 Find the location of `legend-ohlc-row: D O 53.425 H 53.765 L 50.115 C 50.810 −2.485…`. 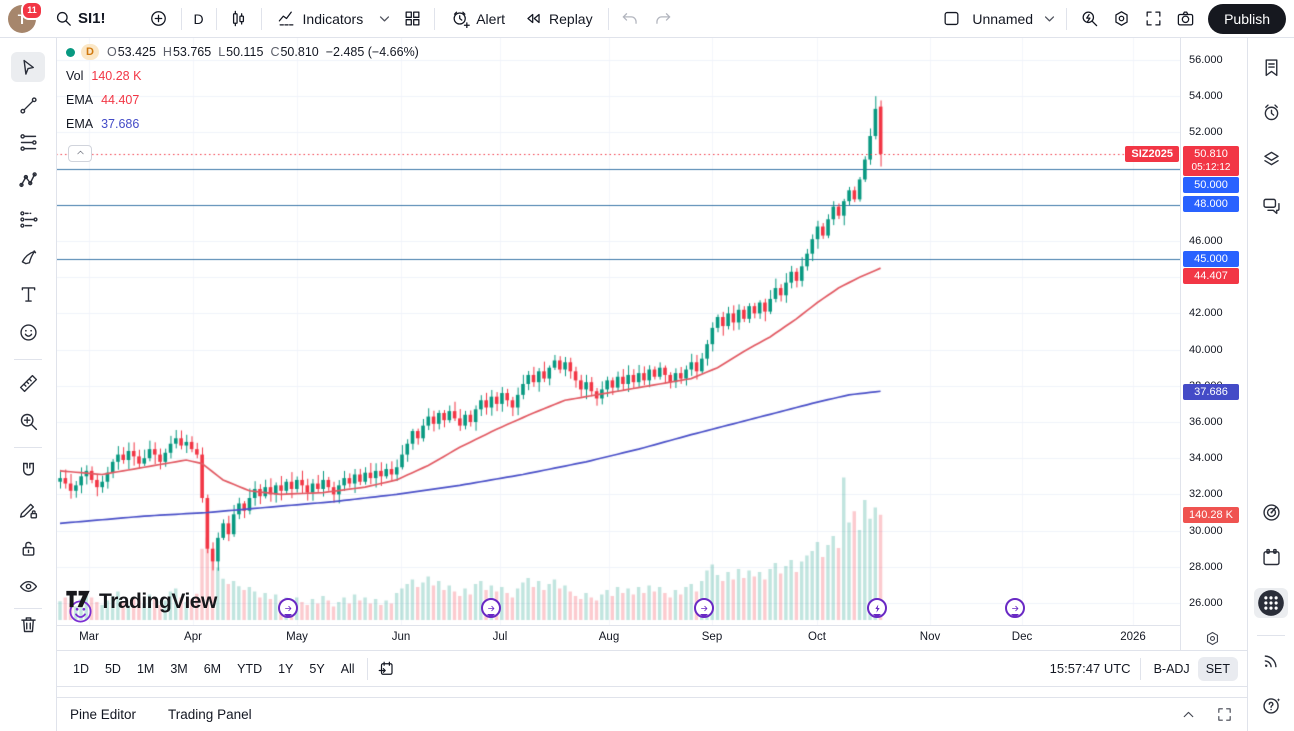

legend-ohlc-row: D O 53.425 H 53.765 L 50.115 C 50.810 −2.485… is located at coordinates (246, 52).